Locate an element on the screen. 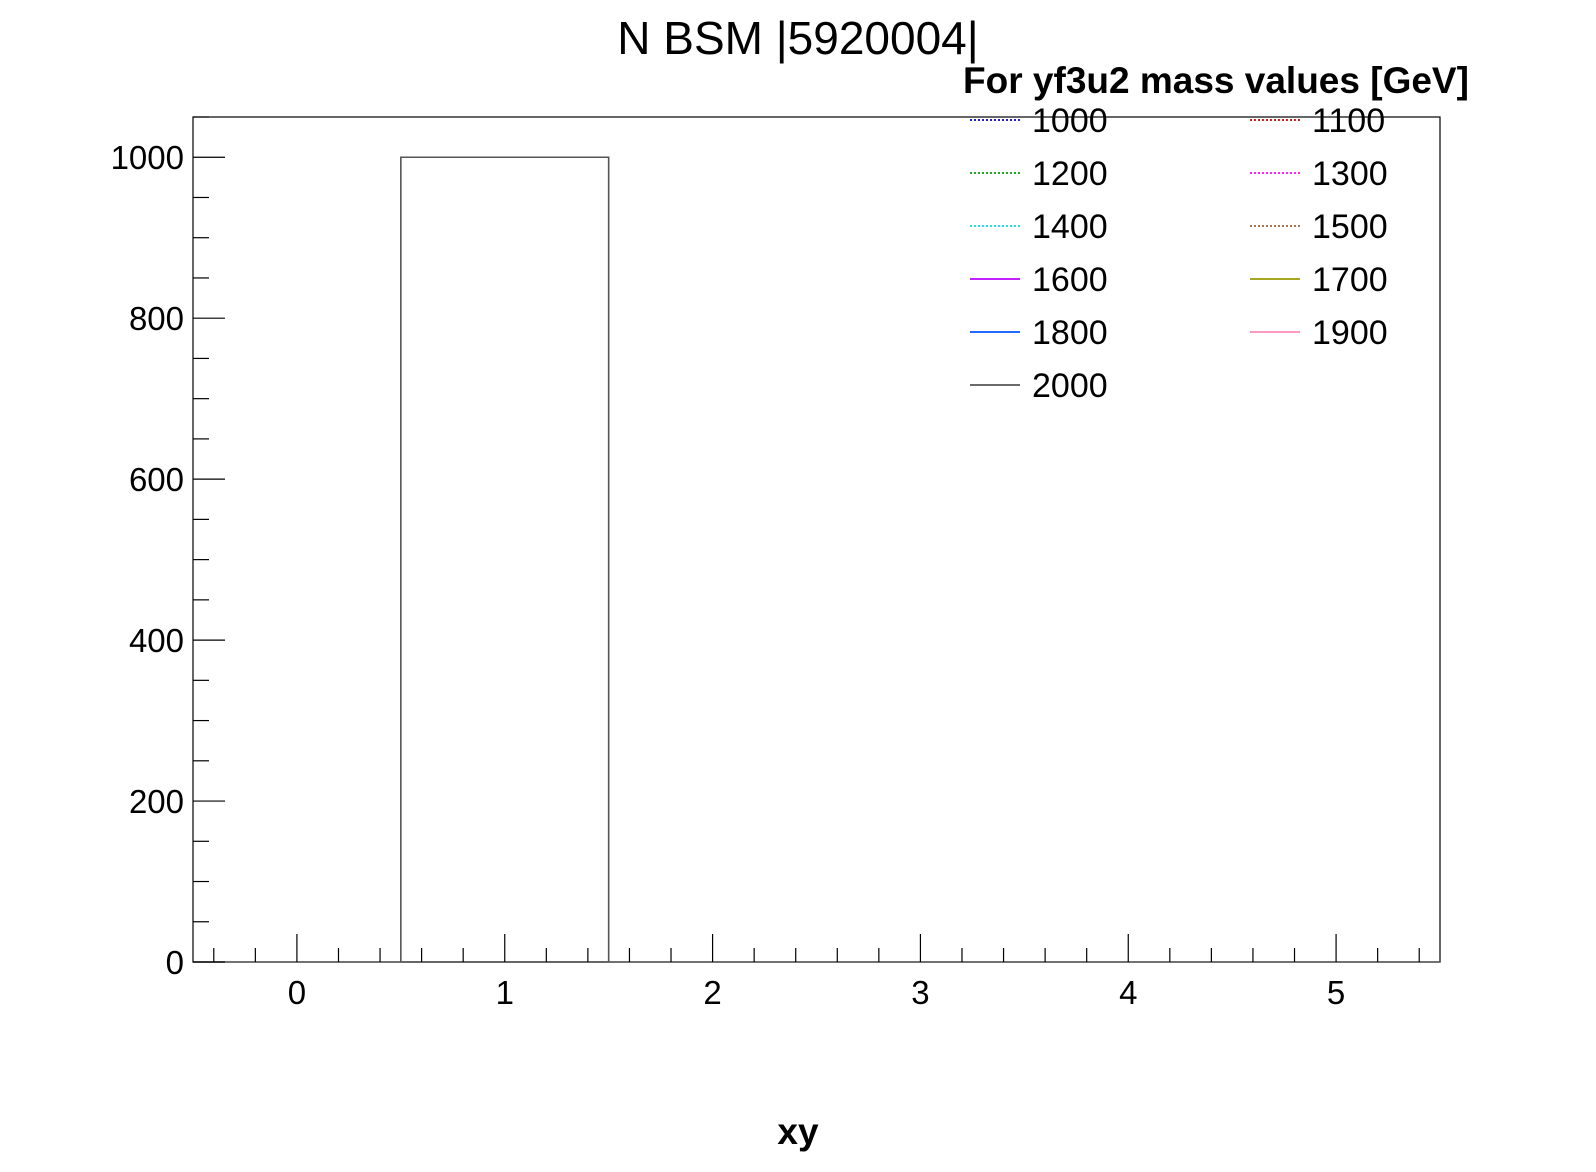  x-tick-label: 2 is located at coordinates (712, 992).